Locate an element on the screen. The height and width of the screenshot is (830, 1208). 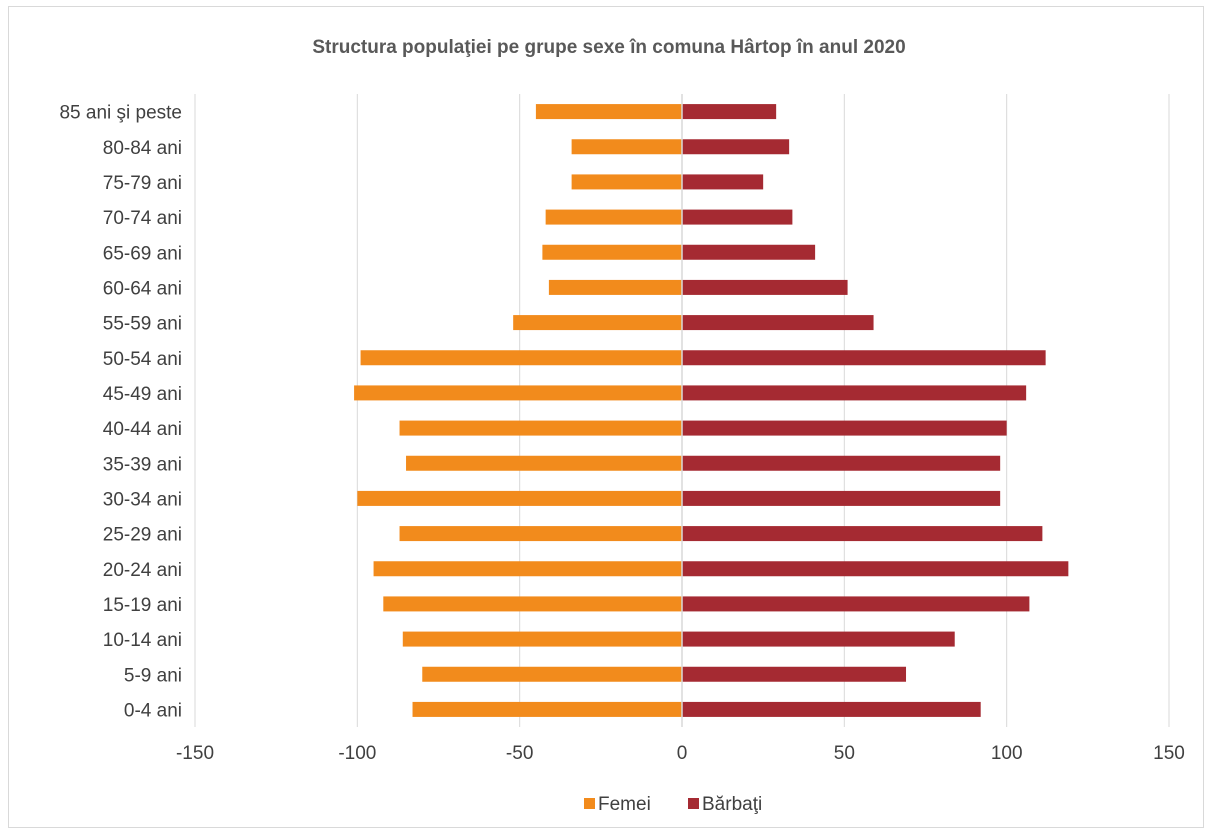
legend-label-barbati: Bărbaţi is located at coordinates (732, 804).